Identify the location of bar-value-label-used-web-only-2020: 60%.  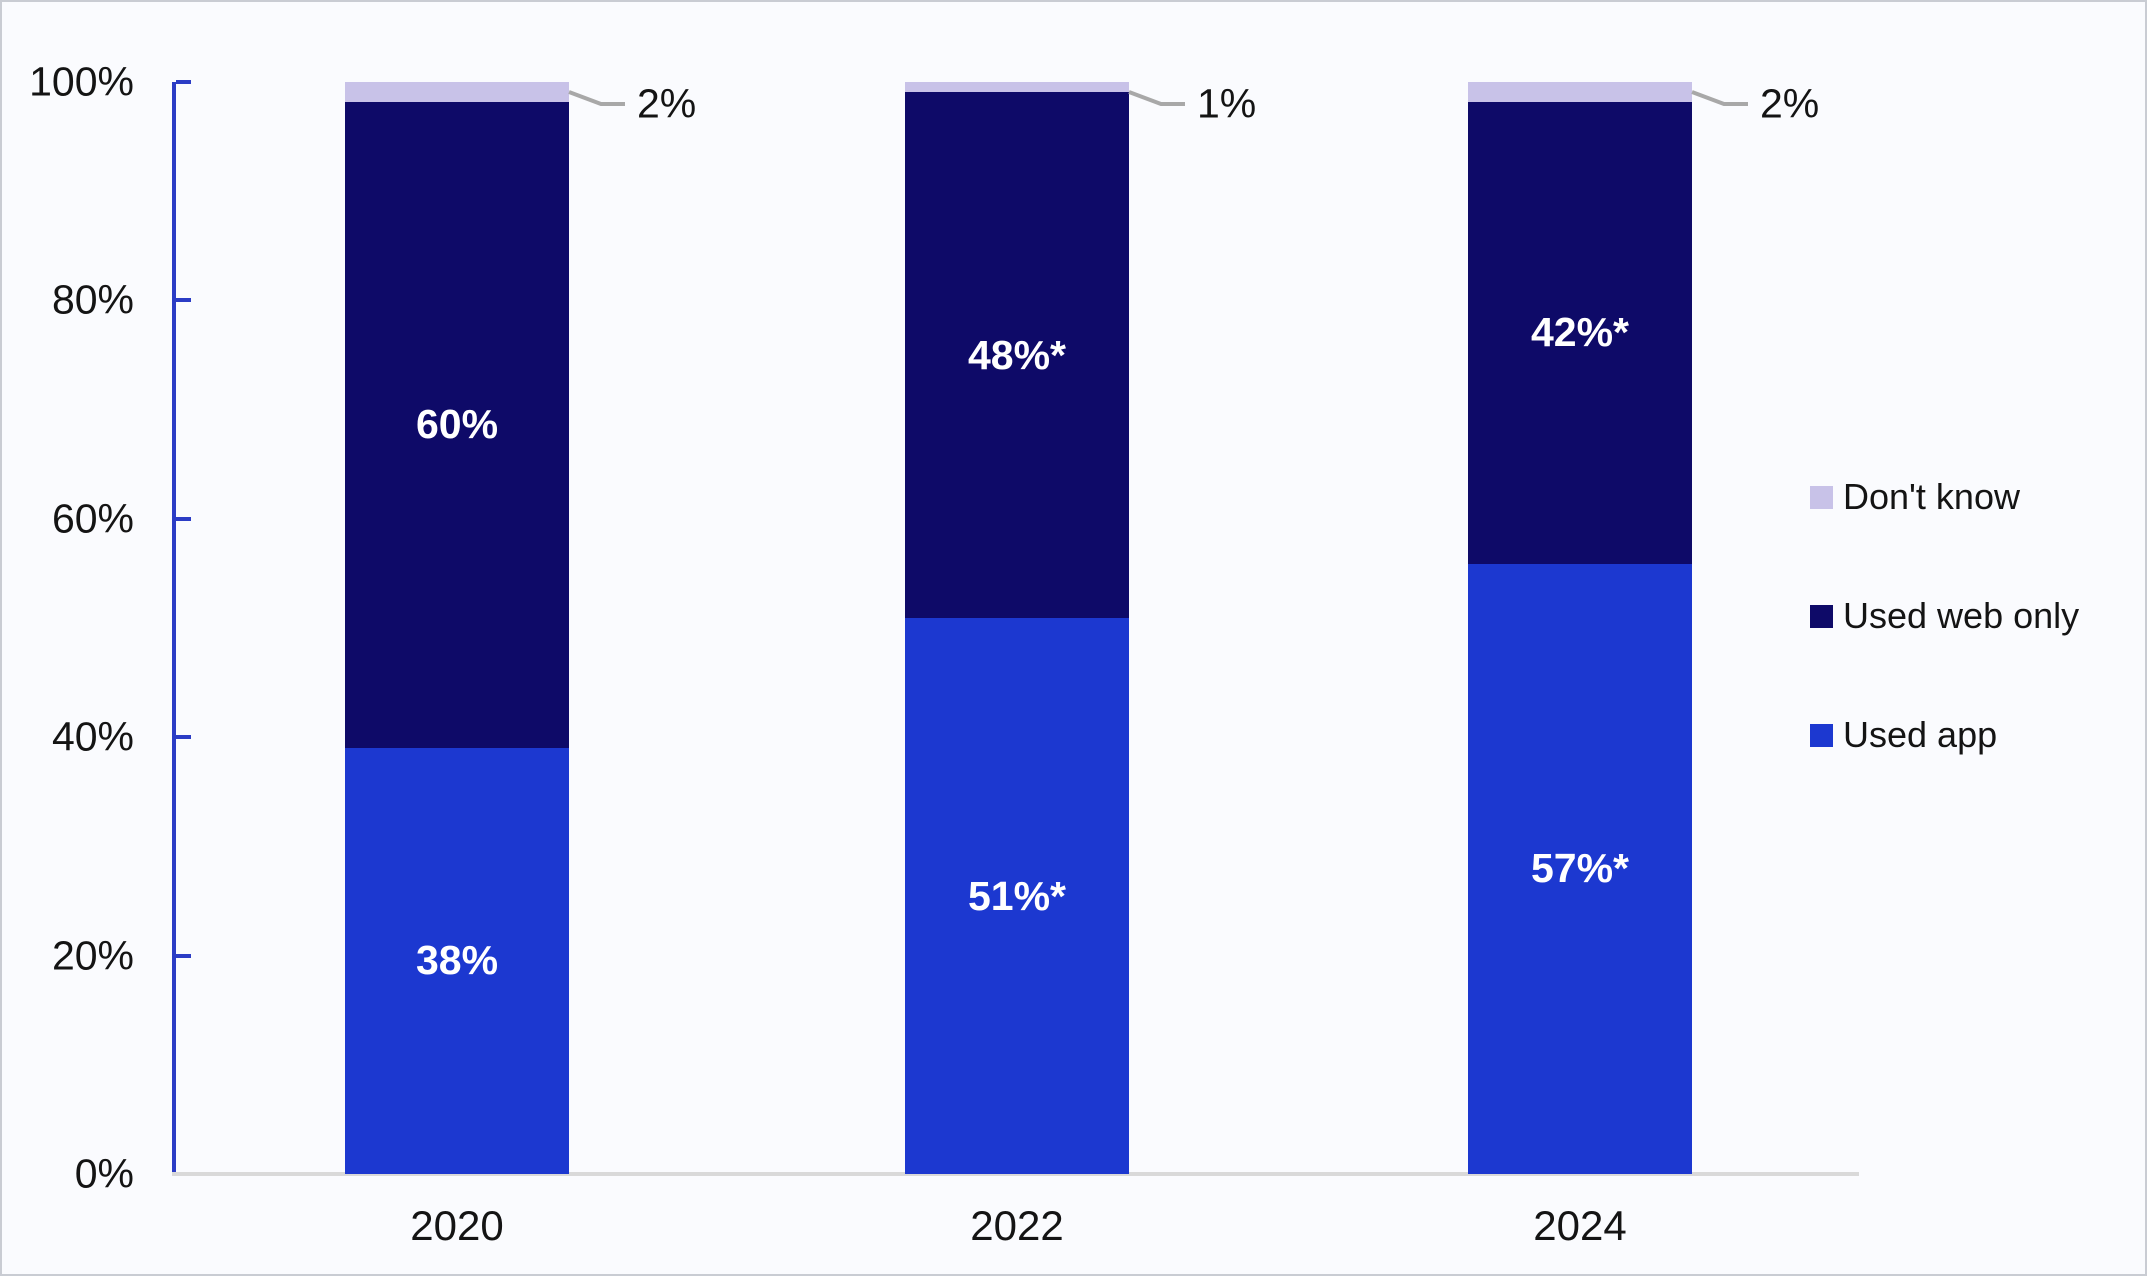
(457, 424).